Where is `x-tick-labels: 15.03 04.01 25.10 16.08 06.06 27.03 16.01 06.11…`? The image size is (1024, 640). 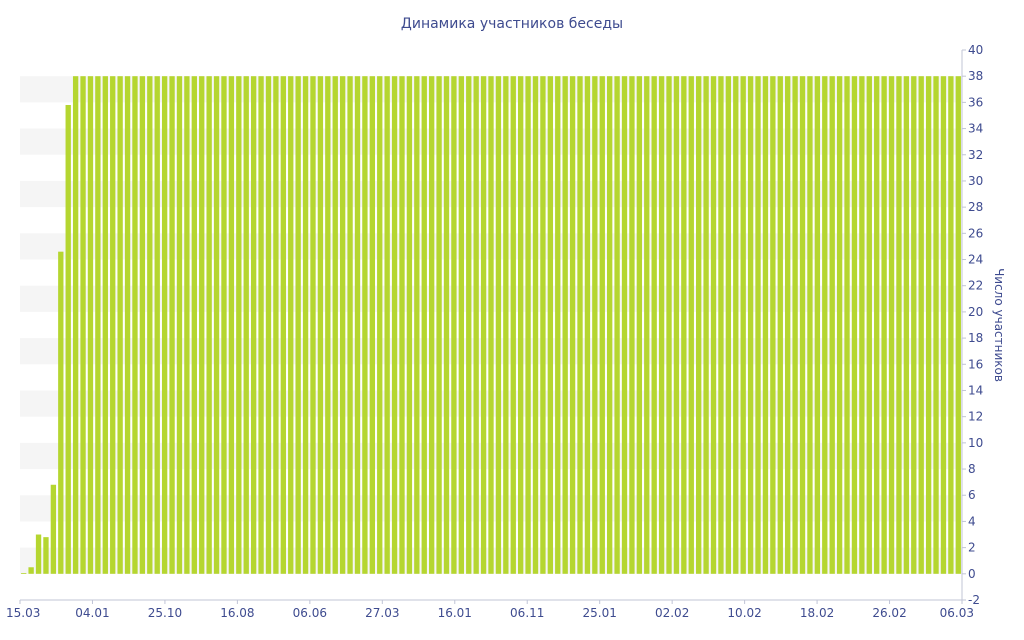
x-tick-labels: 15.03 04.01 25.10 16.08 06.06 27.03 16.01 06.11… is located at coordinates (490, 613).